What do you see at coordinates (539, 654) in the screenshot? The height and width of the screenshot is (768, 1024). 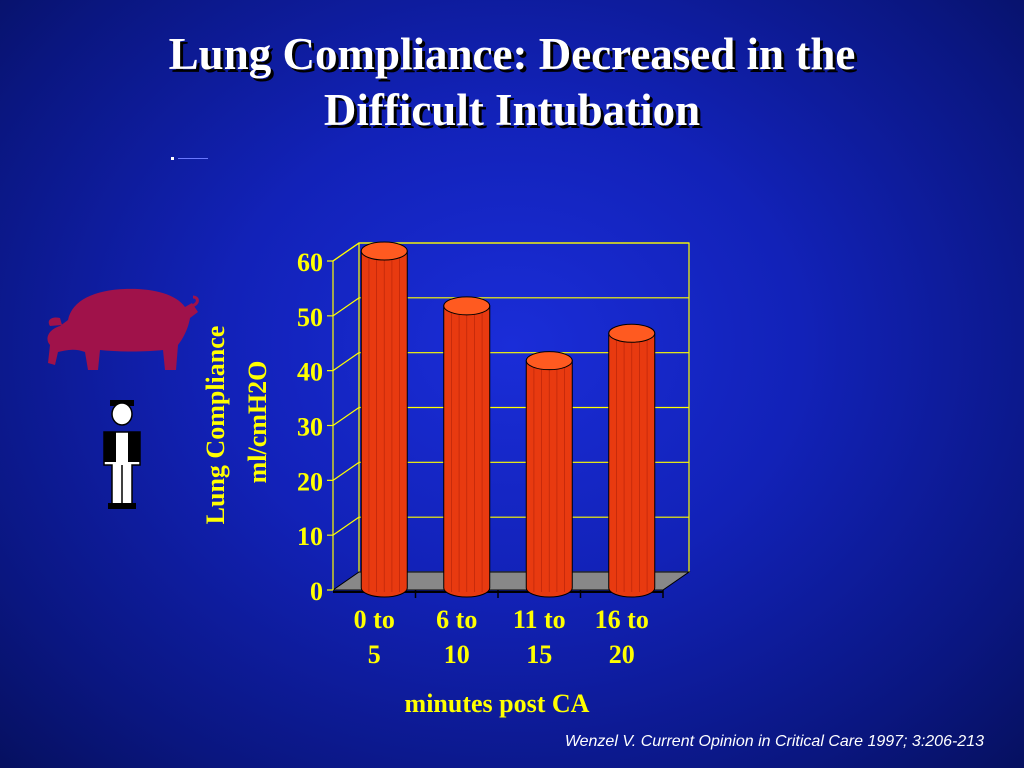 I see `x-tick-label: 15` at bounding box center [539, 654].